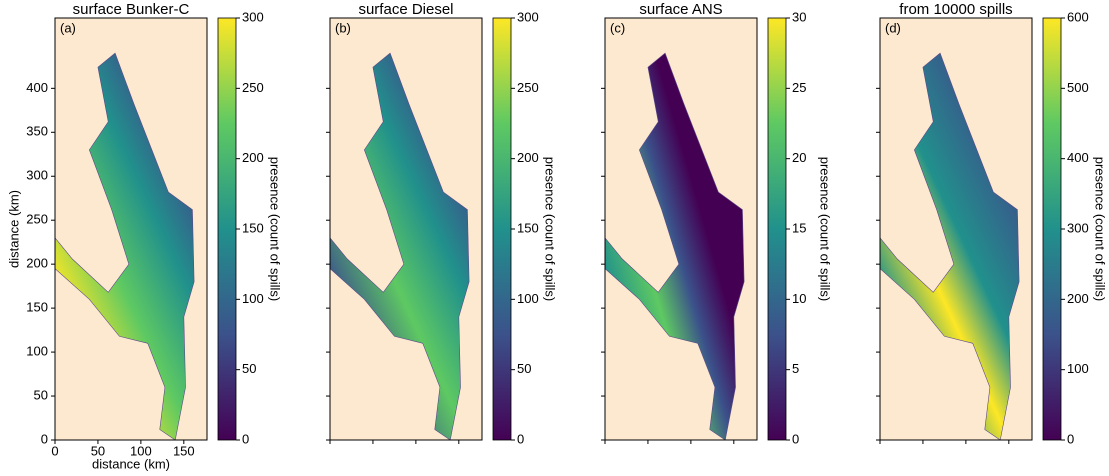  What do you see at coordinates (37, 307) in the screenshot?
I see `y-tick-label: 150` at bounding box center [37, 307].